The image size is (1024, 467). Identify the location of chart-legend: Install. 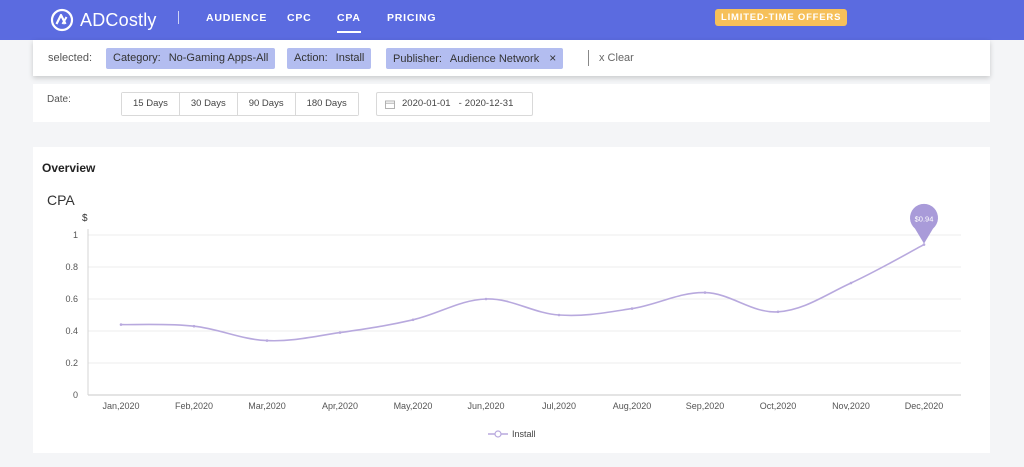
(512, 434).